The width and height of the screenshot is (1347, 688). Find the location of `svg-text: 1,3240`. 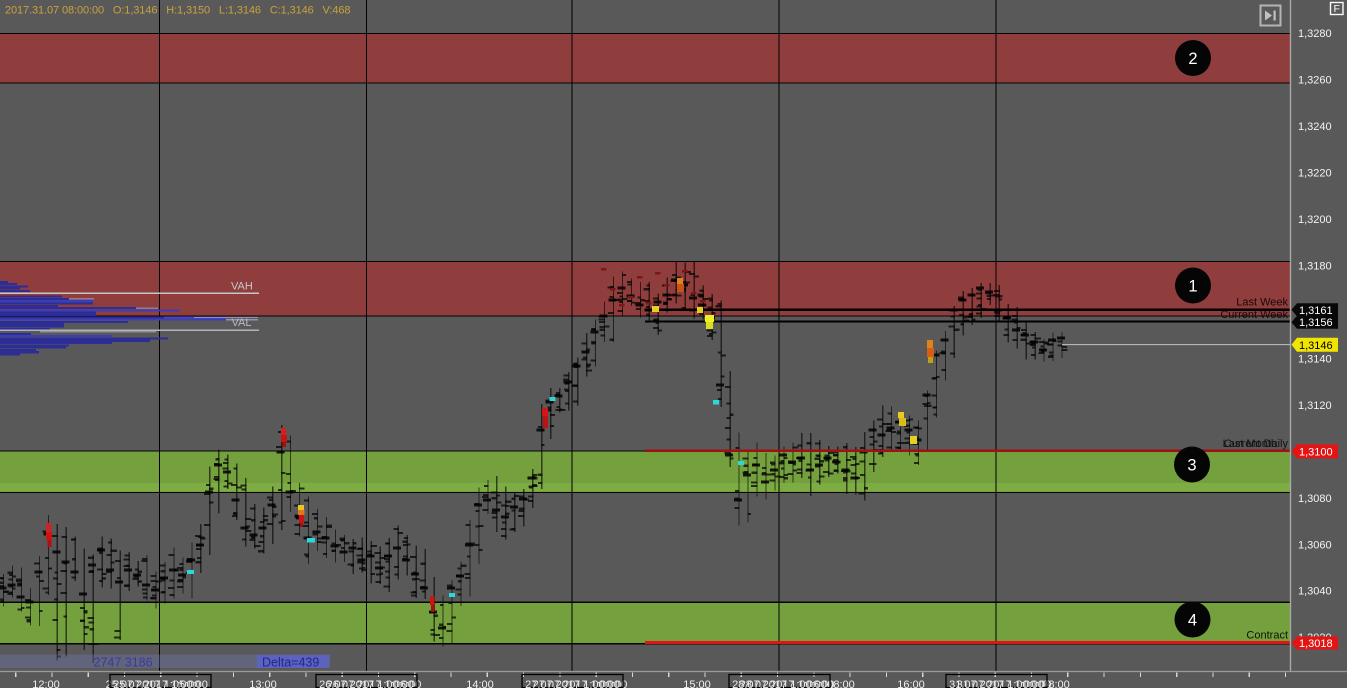

svg-text: 1,3240 is located at coordinates (1315, 127).